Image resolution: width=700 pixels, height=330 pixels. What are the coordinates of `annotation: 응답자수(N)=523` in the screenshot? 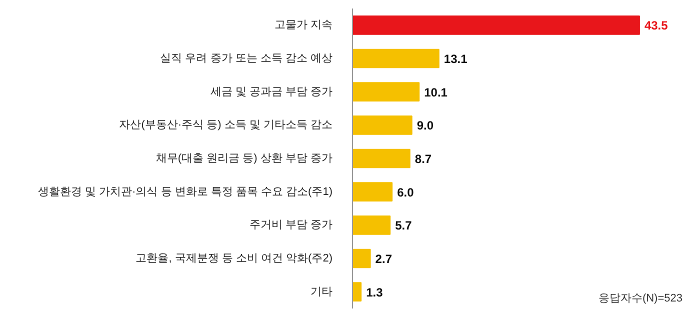 It's located at (640, 298).